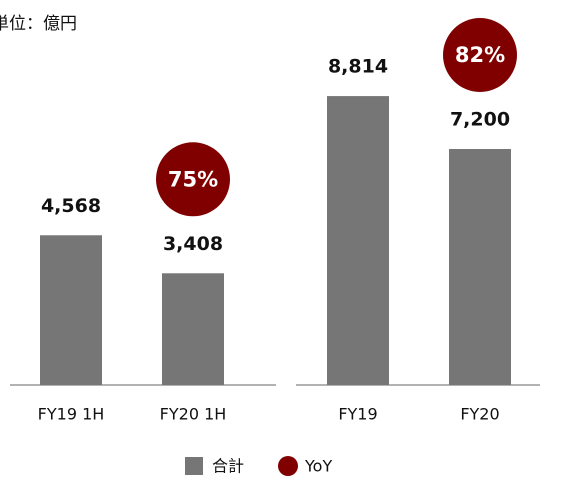  What do you see at coordinates (71, 206) in the screenshot?
I see `value-label: 4,568` at bounding box center [71, 206].